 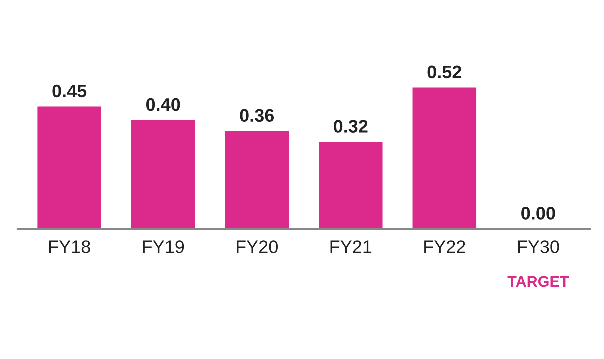 I want to click on data-label: 0.36, so click(x=257, y=115).